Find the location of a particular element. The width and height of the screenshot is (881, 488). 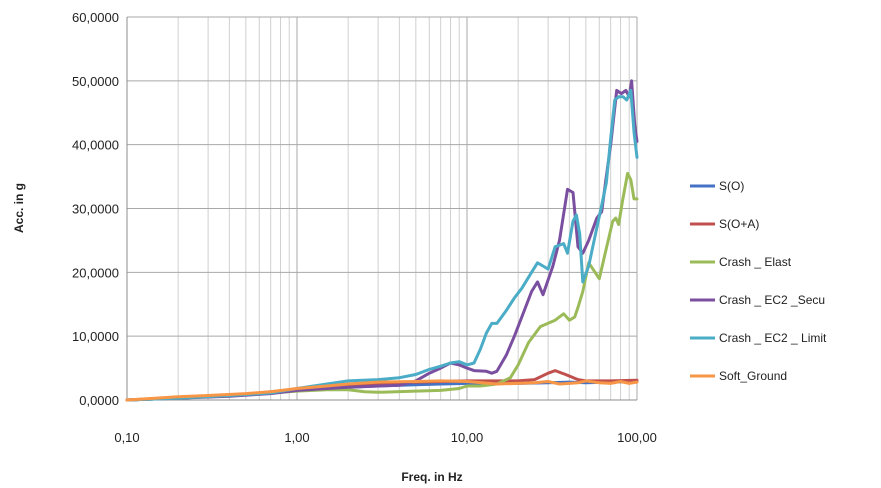

x-tick-label: 1,00 is located at coordinates (296, 437).